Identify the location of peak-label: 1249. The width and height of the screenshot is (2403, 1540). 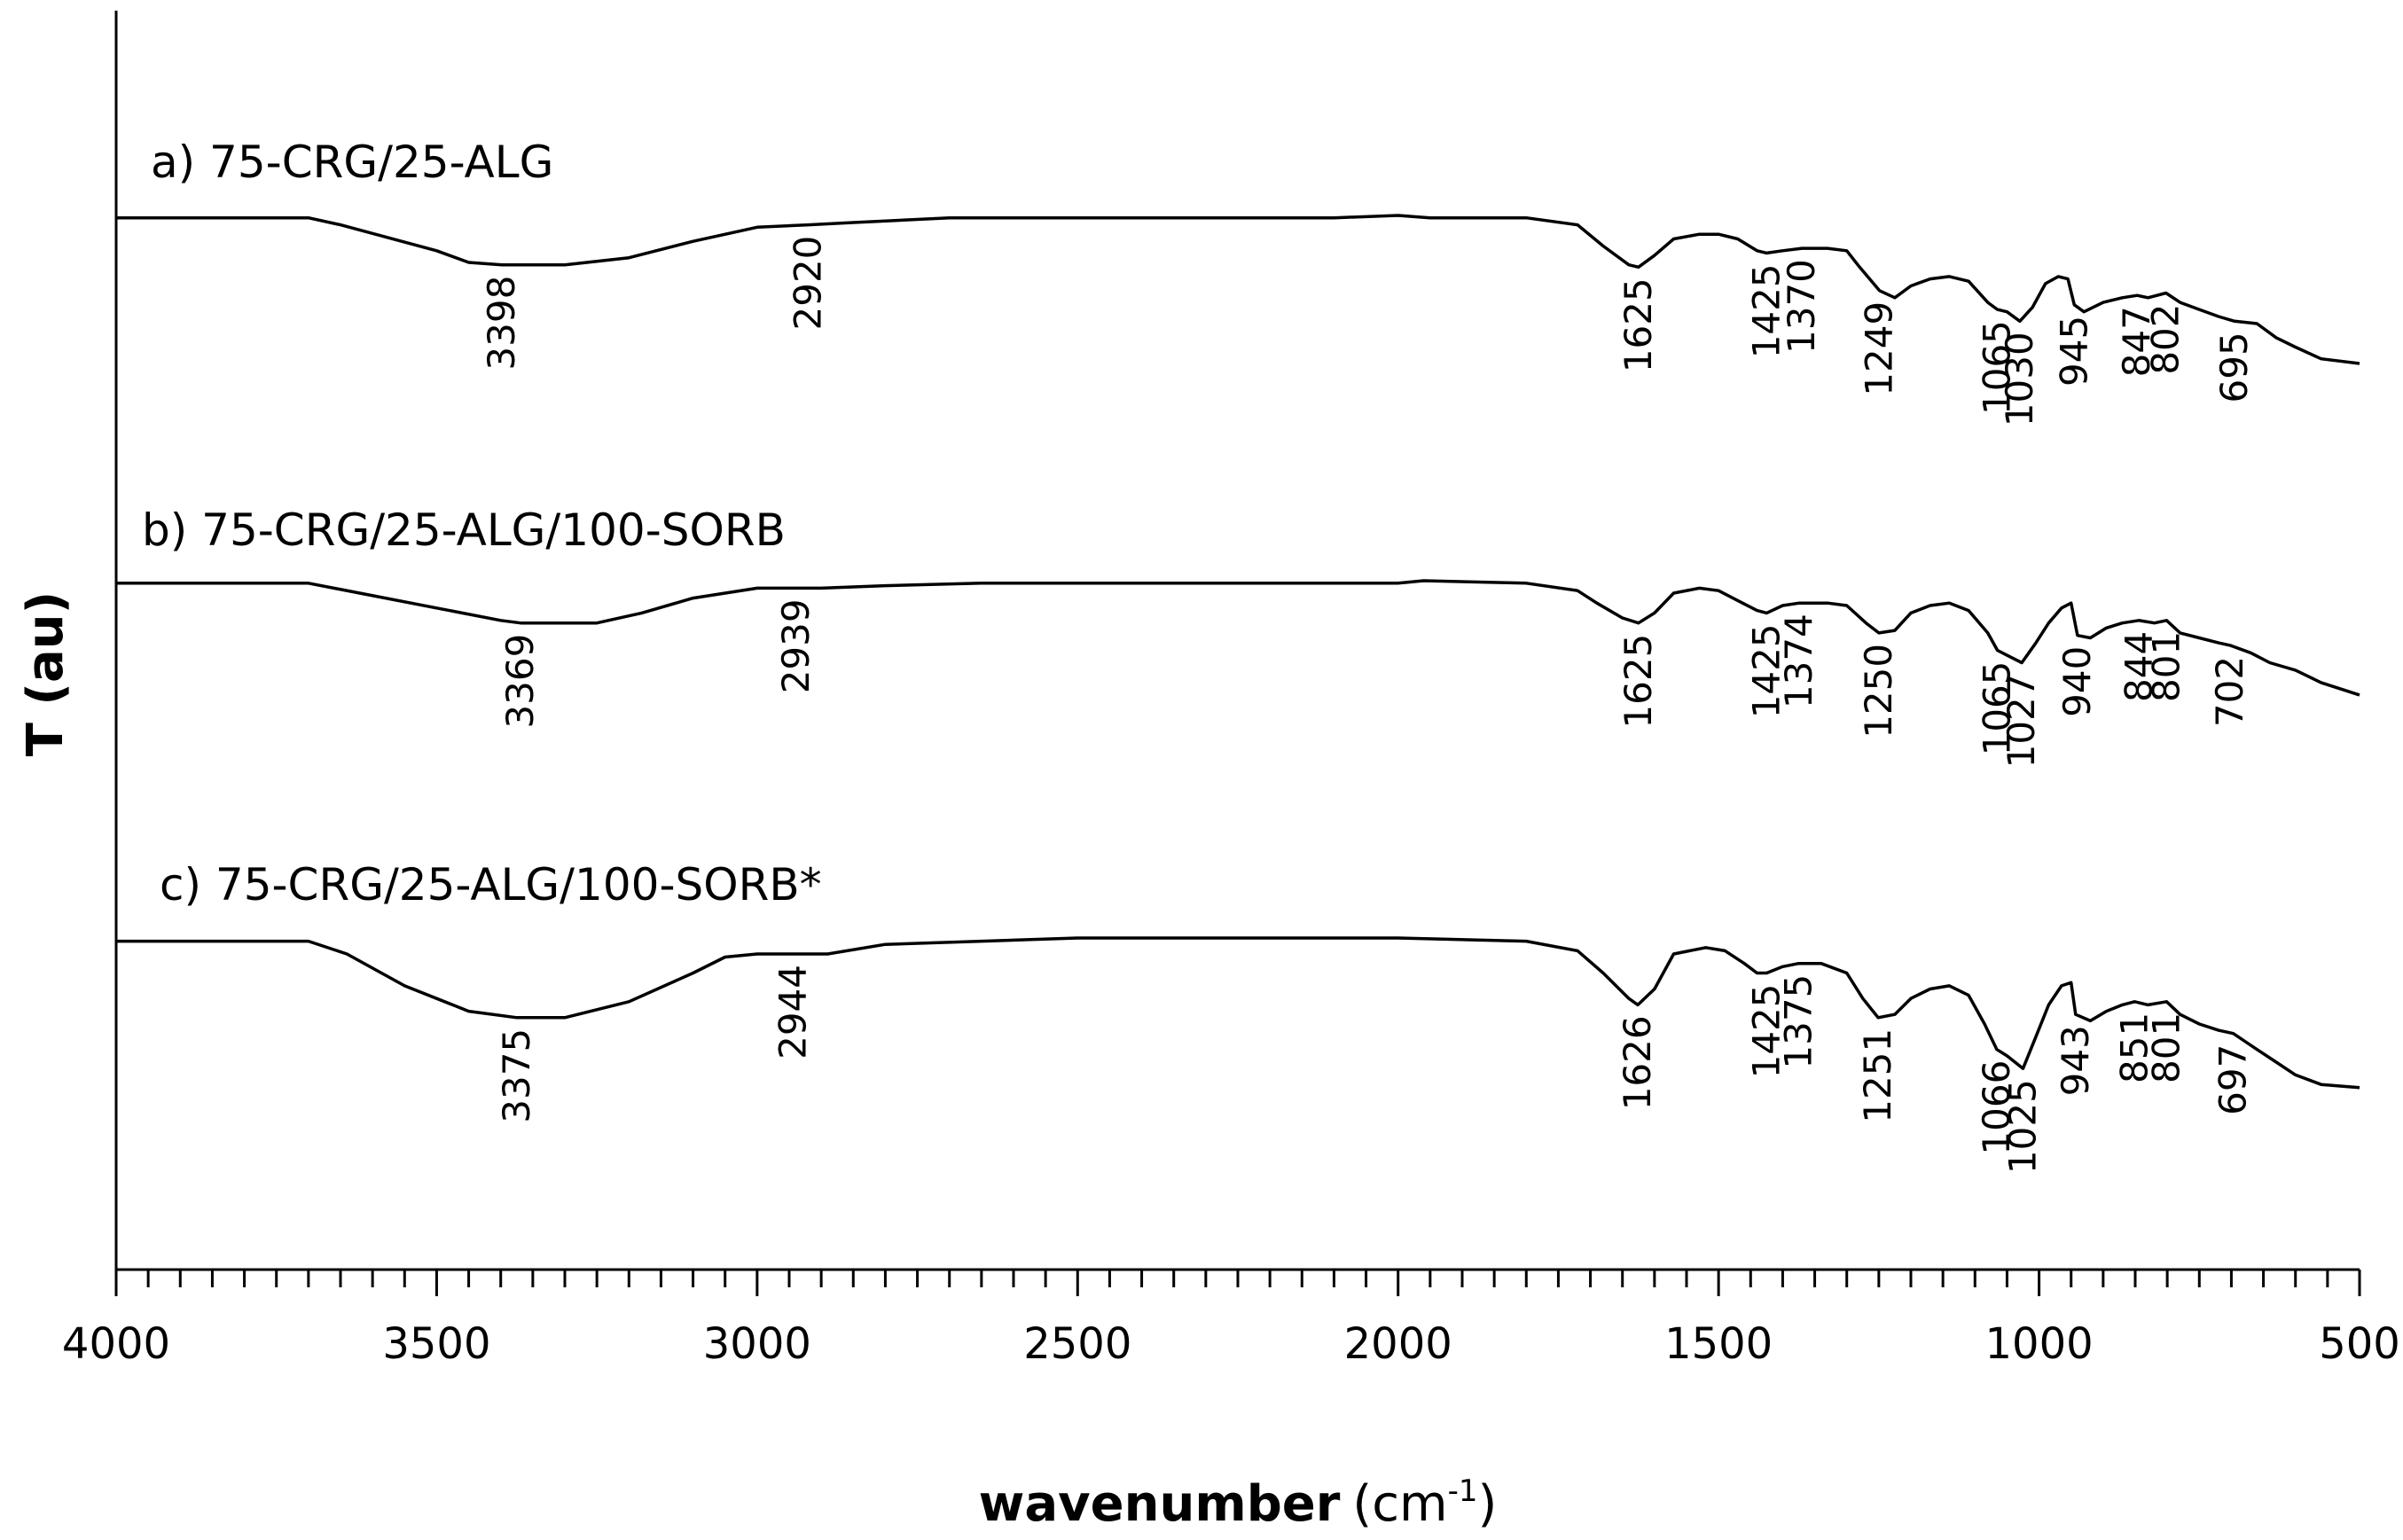
(1879, 348).